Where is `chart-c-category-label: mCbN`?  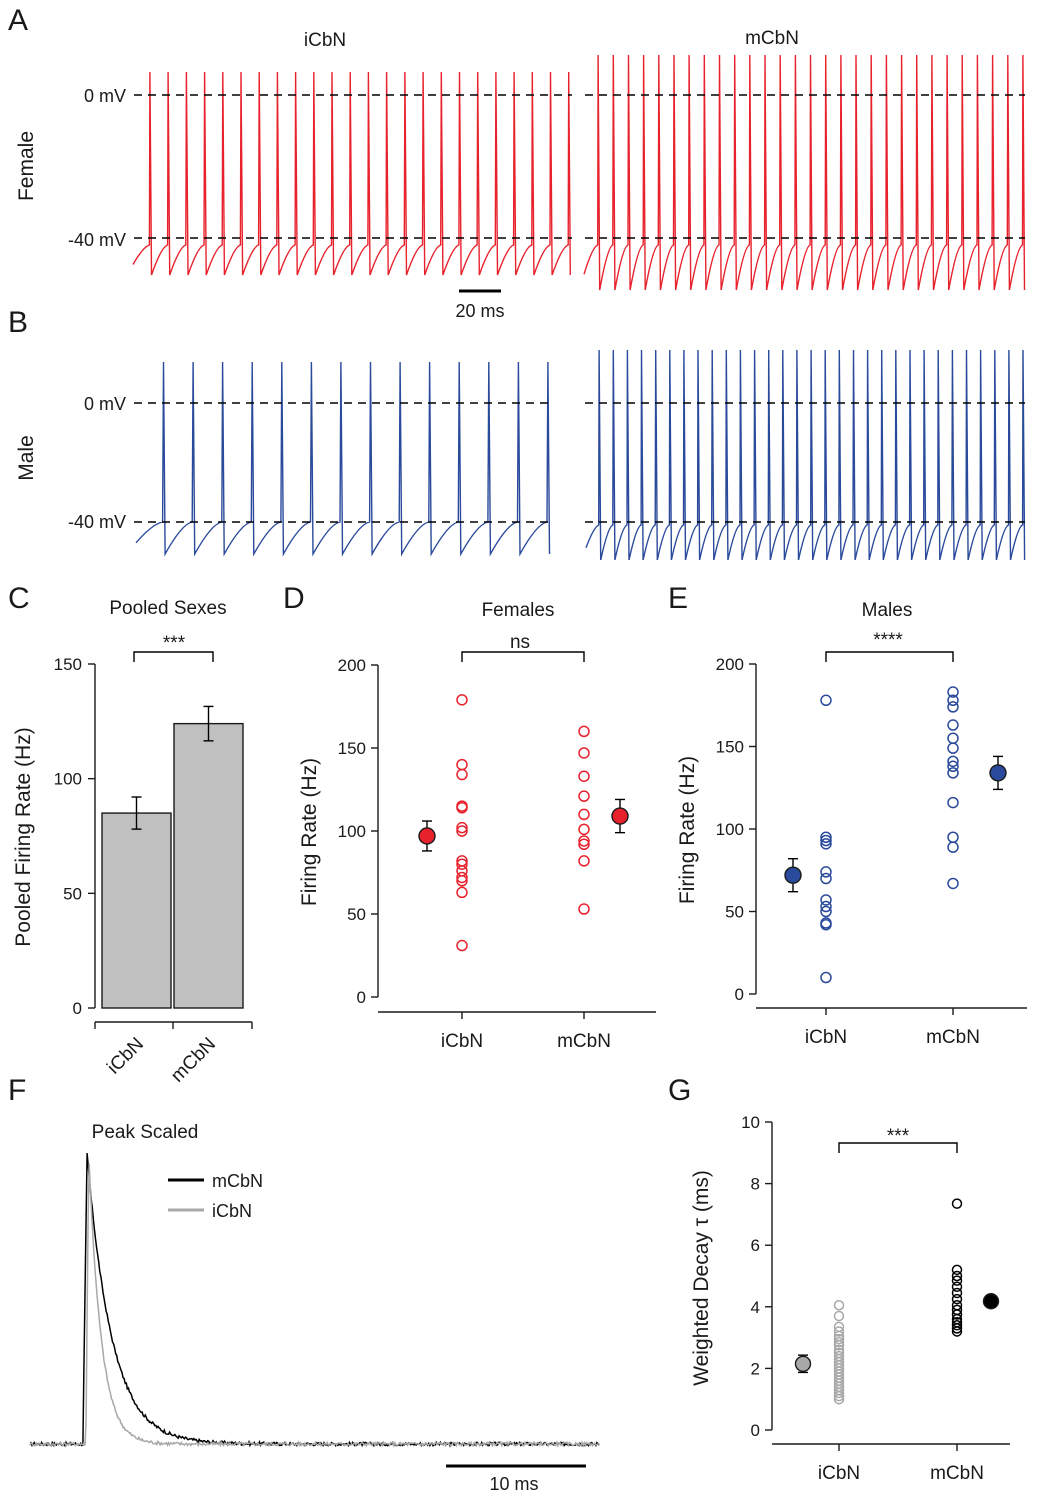
chart-c-category-label: mCbN is located at coordinates (193, 1060).